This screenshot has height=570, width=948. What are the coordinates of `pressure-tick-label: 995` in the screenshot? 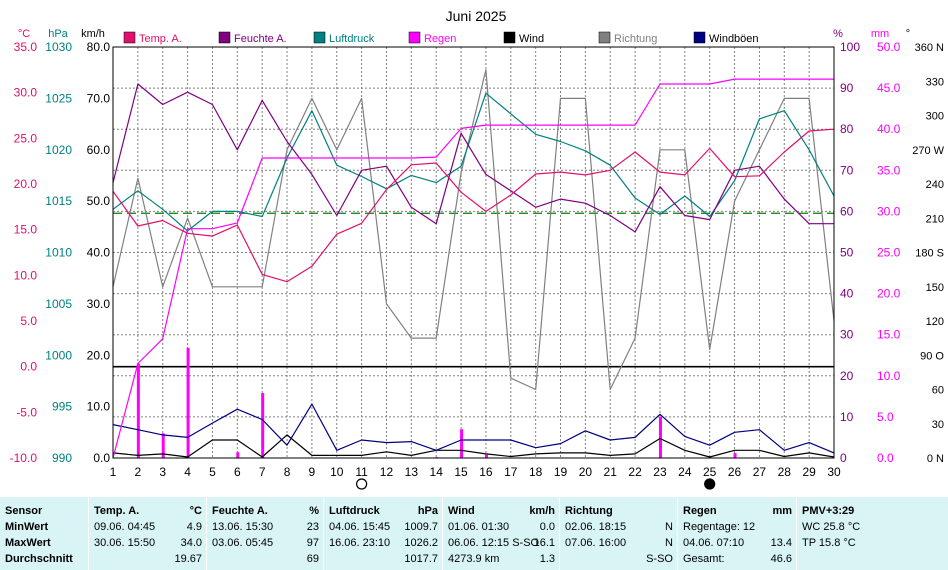 It's located at (62, 407).